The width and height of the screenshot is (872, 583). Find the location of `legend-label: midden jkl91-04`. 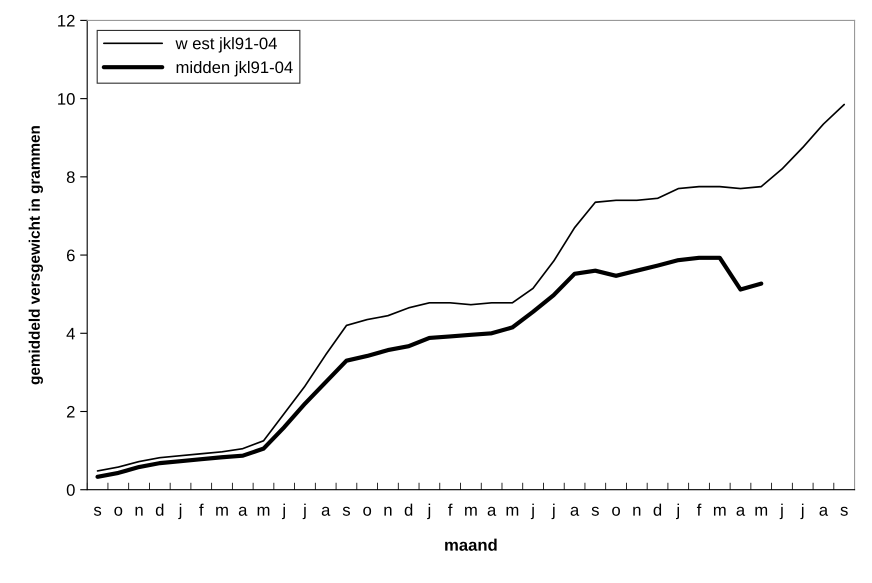

legend-label: midden jkl91-04 is located at coordinates (234, 68).